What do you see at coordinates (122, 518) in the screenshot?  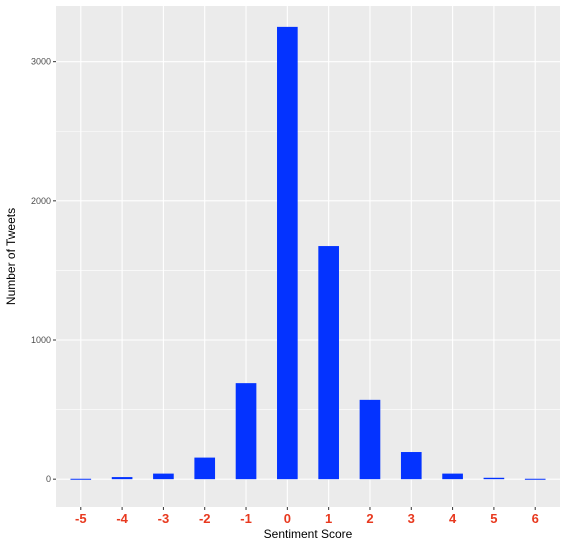 I see `x-tick-label: -4` at bounding box center [122, 518].